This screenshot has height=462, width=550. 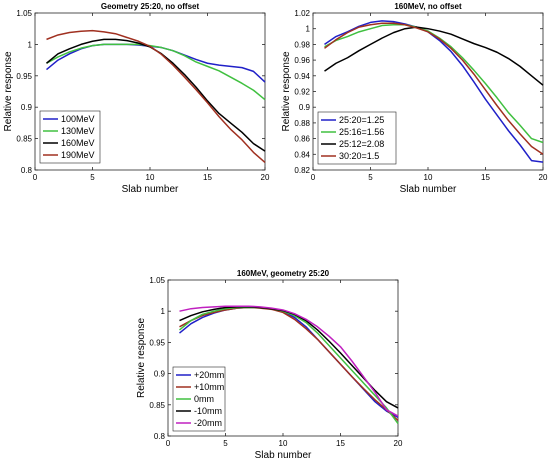 What do you see at coordinates (150, 6) in the screenshot?
I see `chart-title: Geometry 25:20, no offset` at bounding box center [150, 6].